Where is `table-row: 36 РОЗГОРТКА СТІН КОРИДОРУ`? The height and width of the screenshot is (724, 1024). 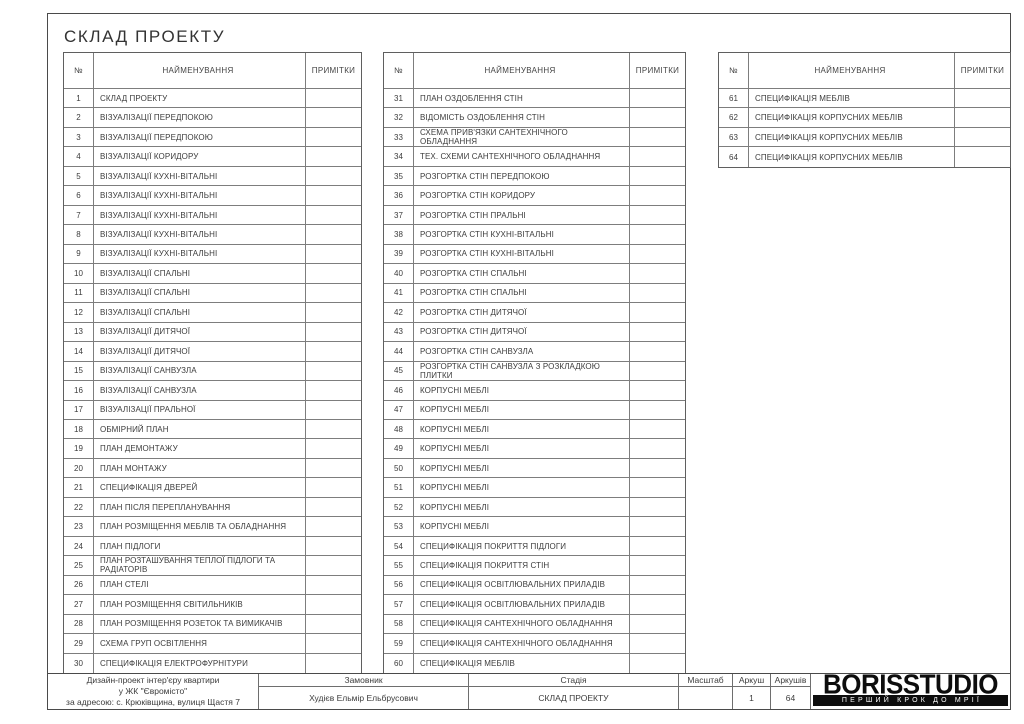 table-row: 36 РОЗГОРТКА СТІН КОРИДОРУ is located at coordinates (534, 196).